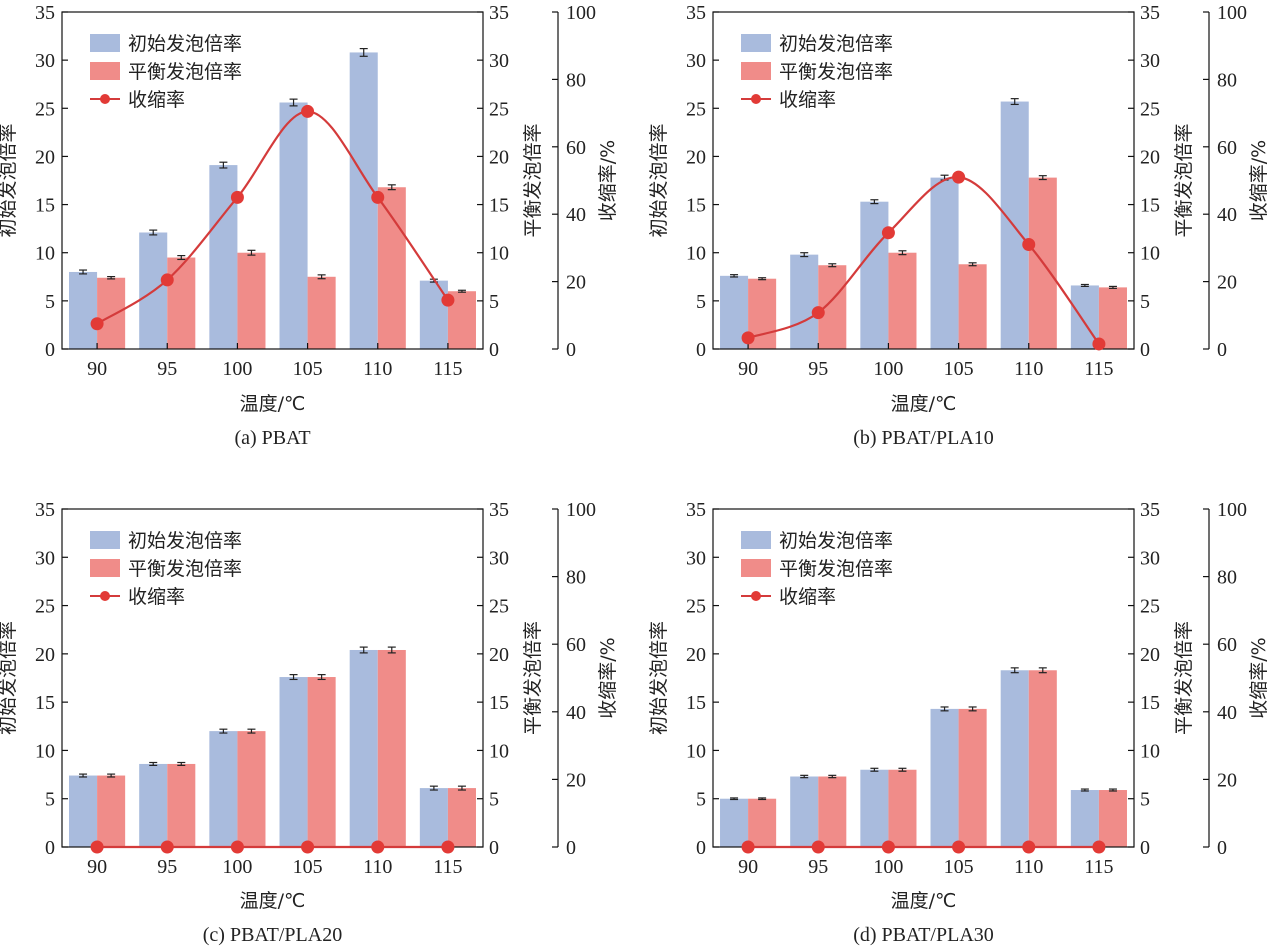 Image resolution: width=1268 pixels, height=949 pixels. Describe the element at coordinates (1150, 61) in the screenshot. I see `tick-label-right: 30` at that location.